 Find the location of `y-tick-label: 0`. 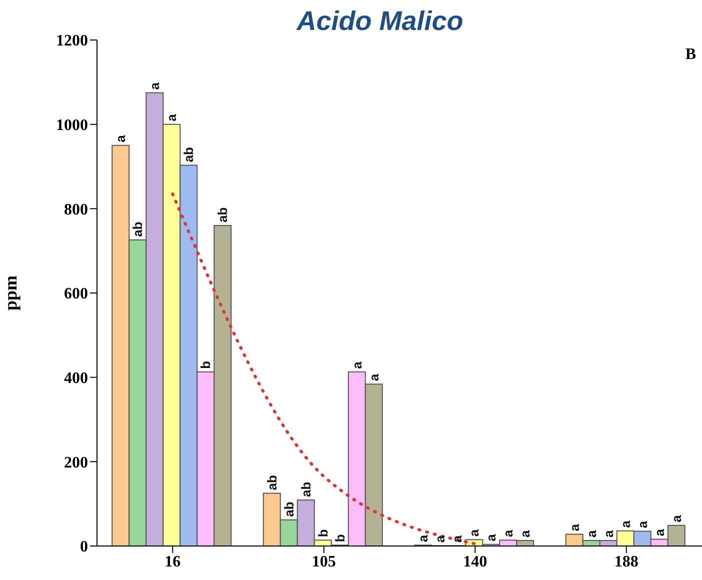

y-tick-label: 0 is located at coordinates (84, 547).